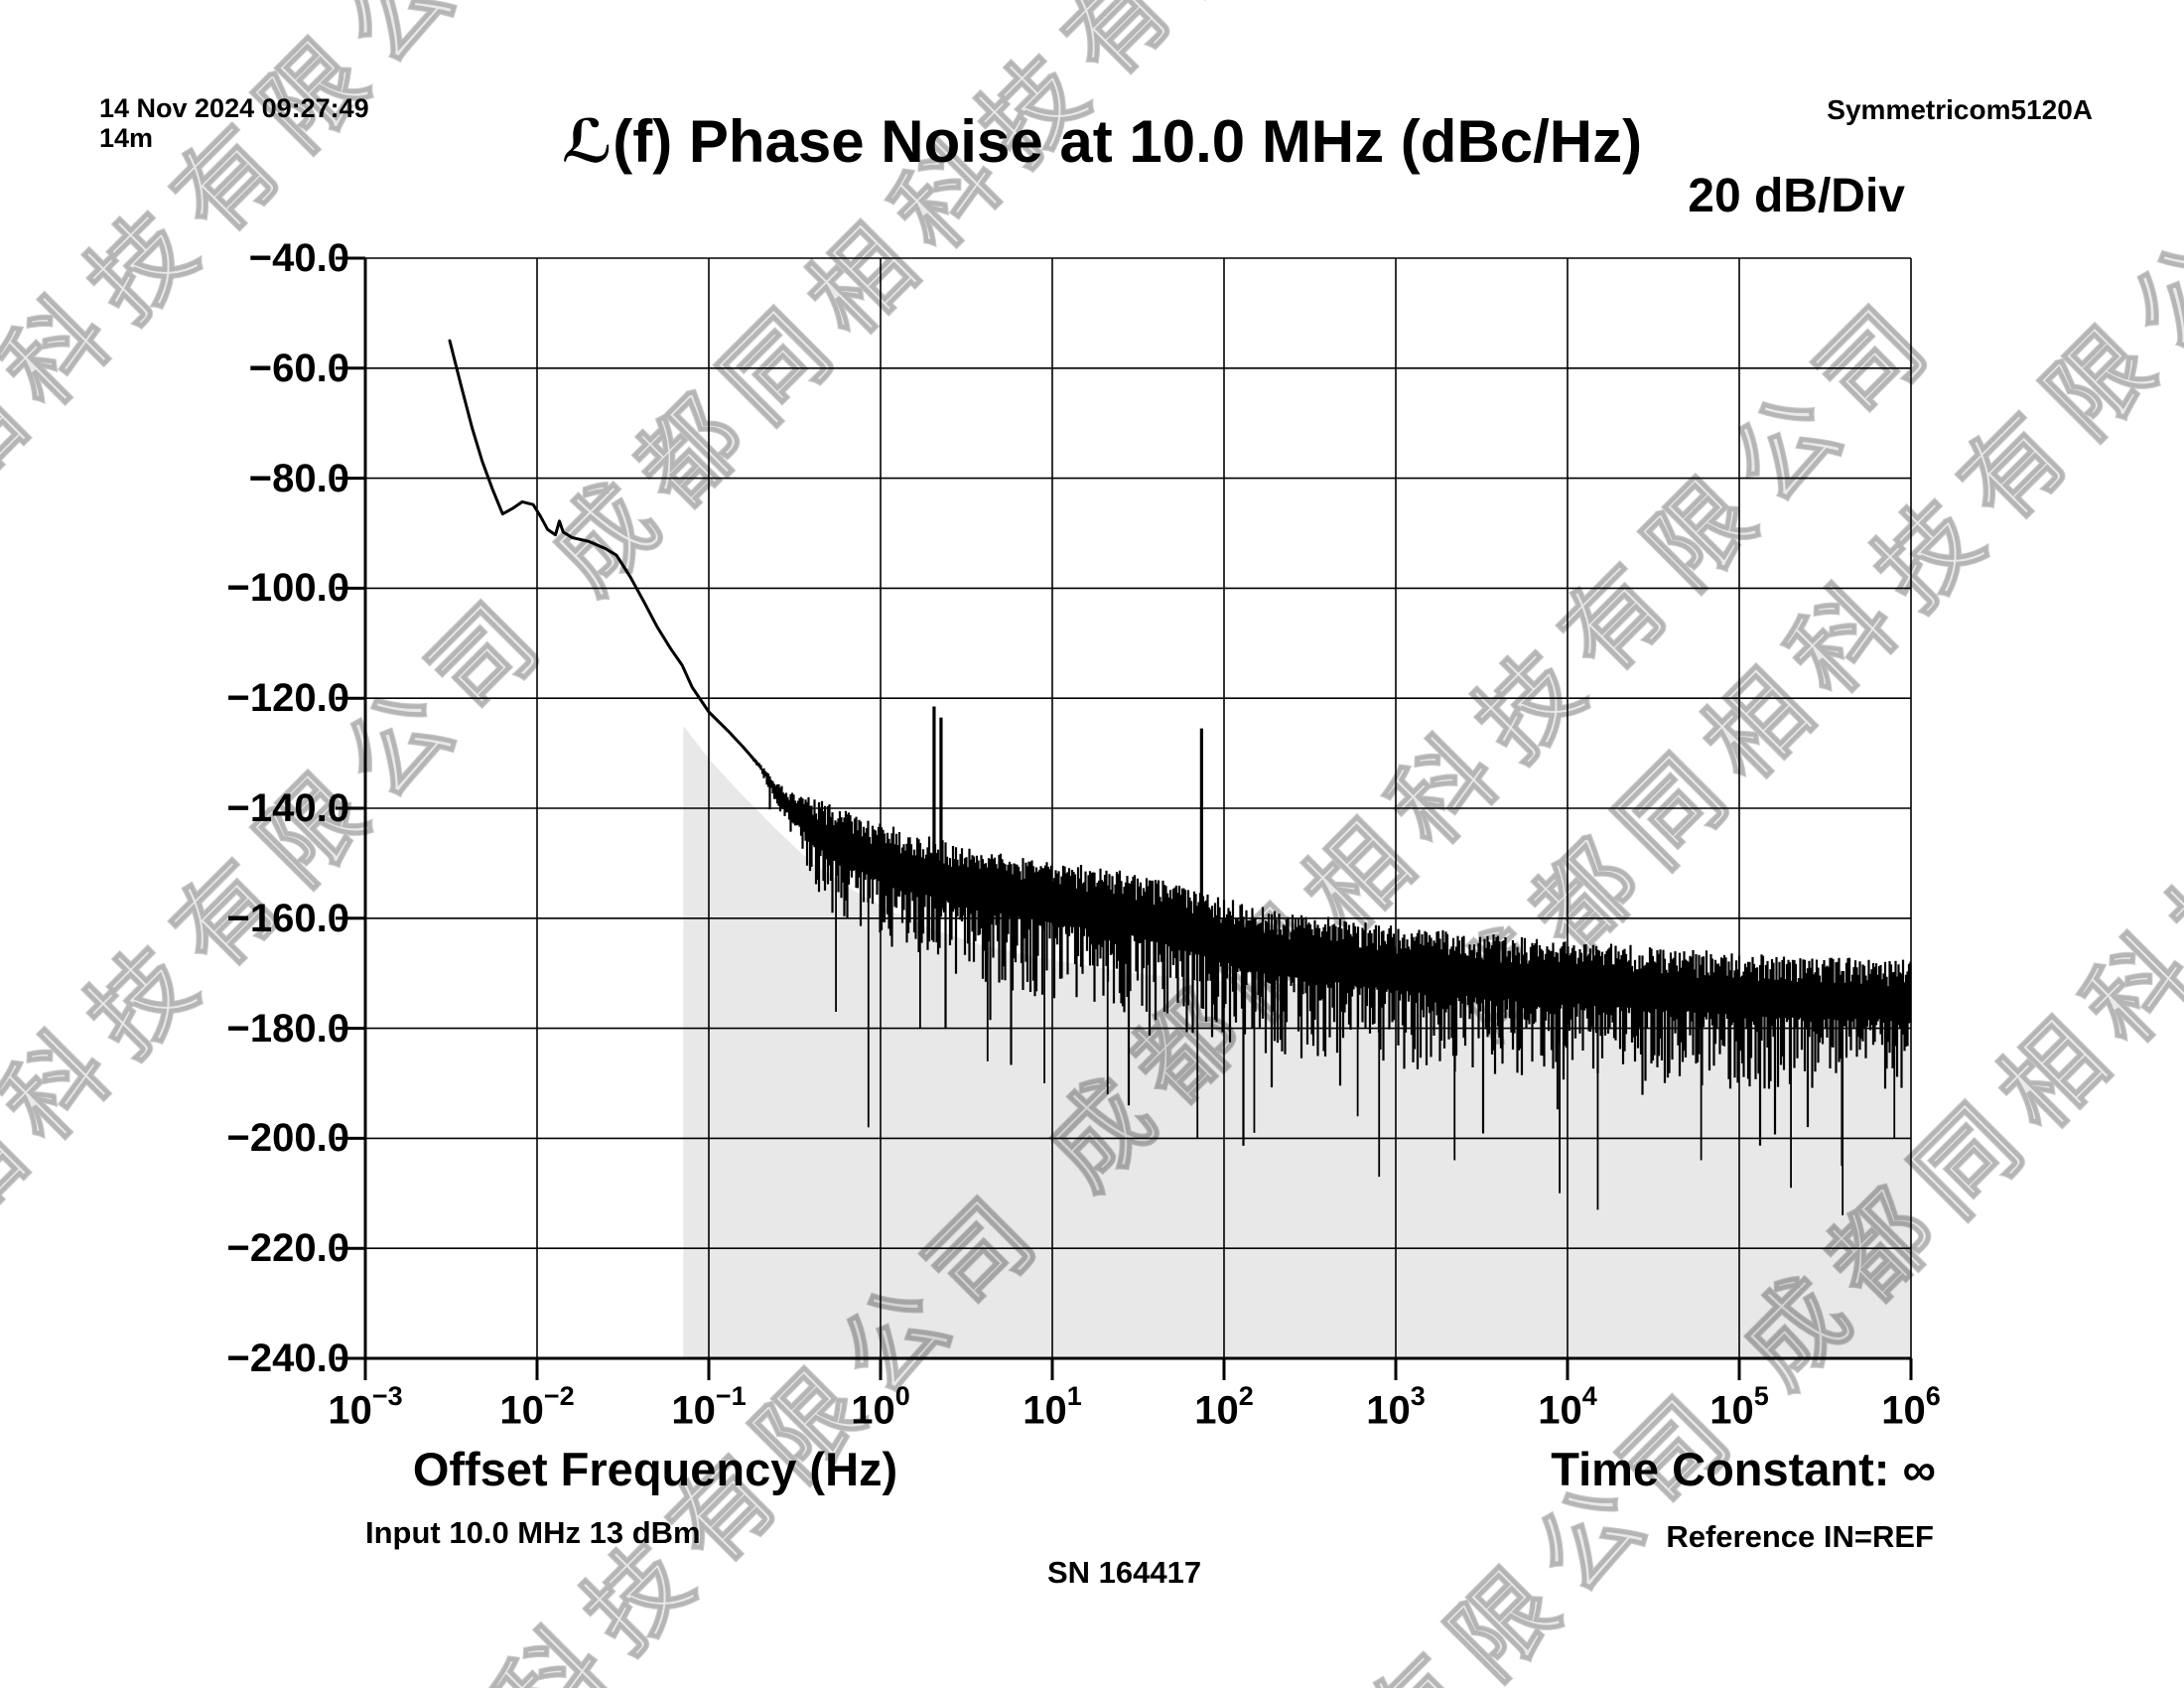  I want to click on time-constant-label: Time Constant: ∞, so click(1743, 1469).